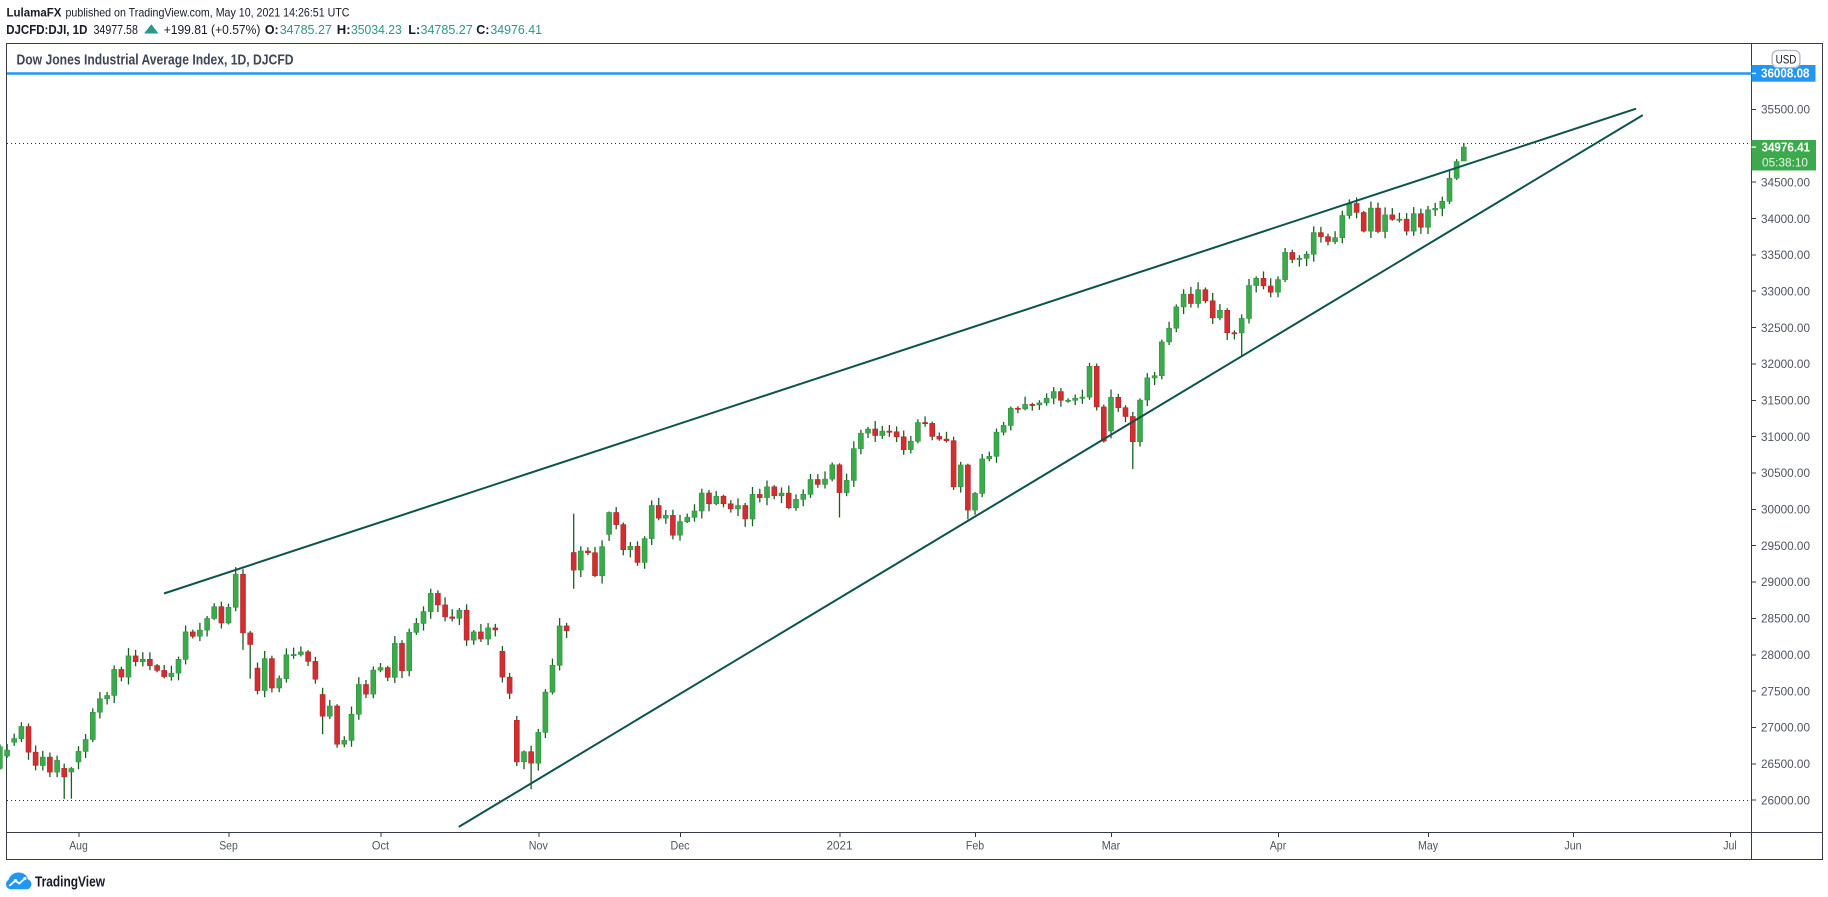 The width and height of the screenshot is (1828, 897). Describe the element at coordinates (1786, 59) in the screenshot. I see `svg-text: USD` at that location.